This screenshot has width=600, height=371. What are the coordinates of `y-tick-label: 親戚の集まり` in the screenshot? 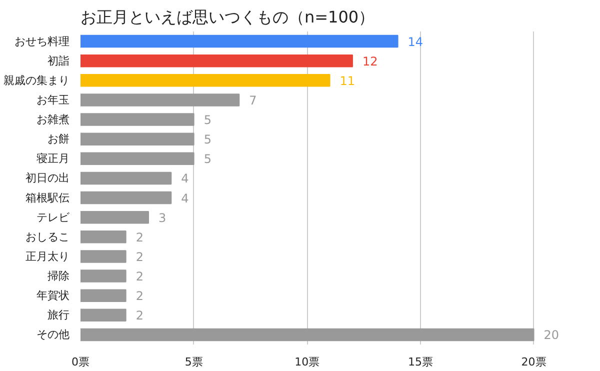 It's located at (37, 80).